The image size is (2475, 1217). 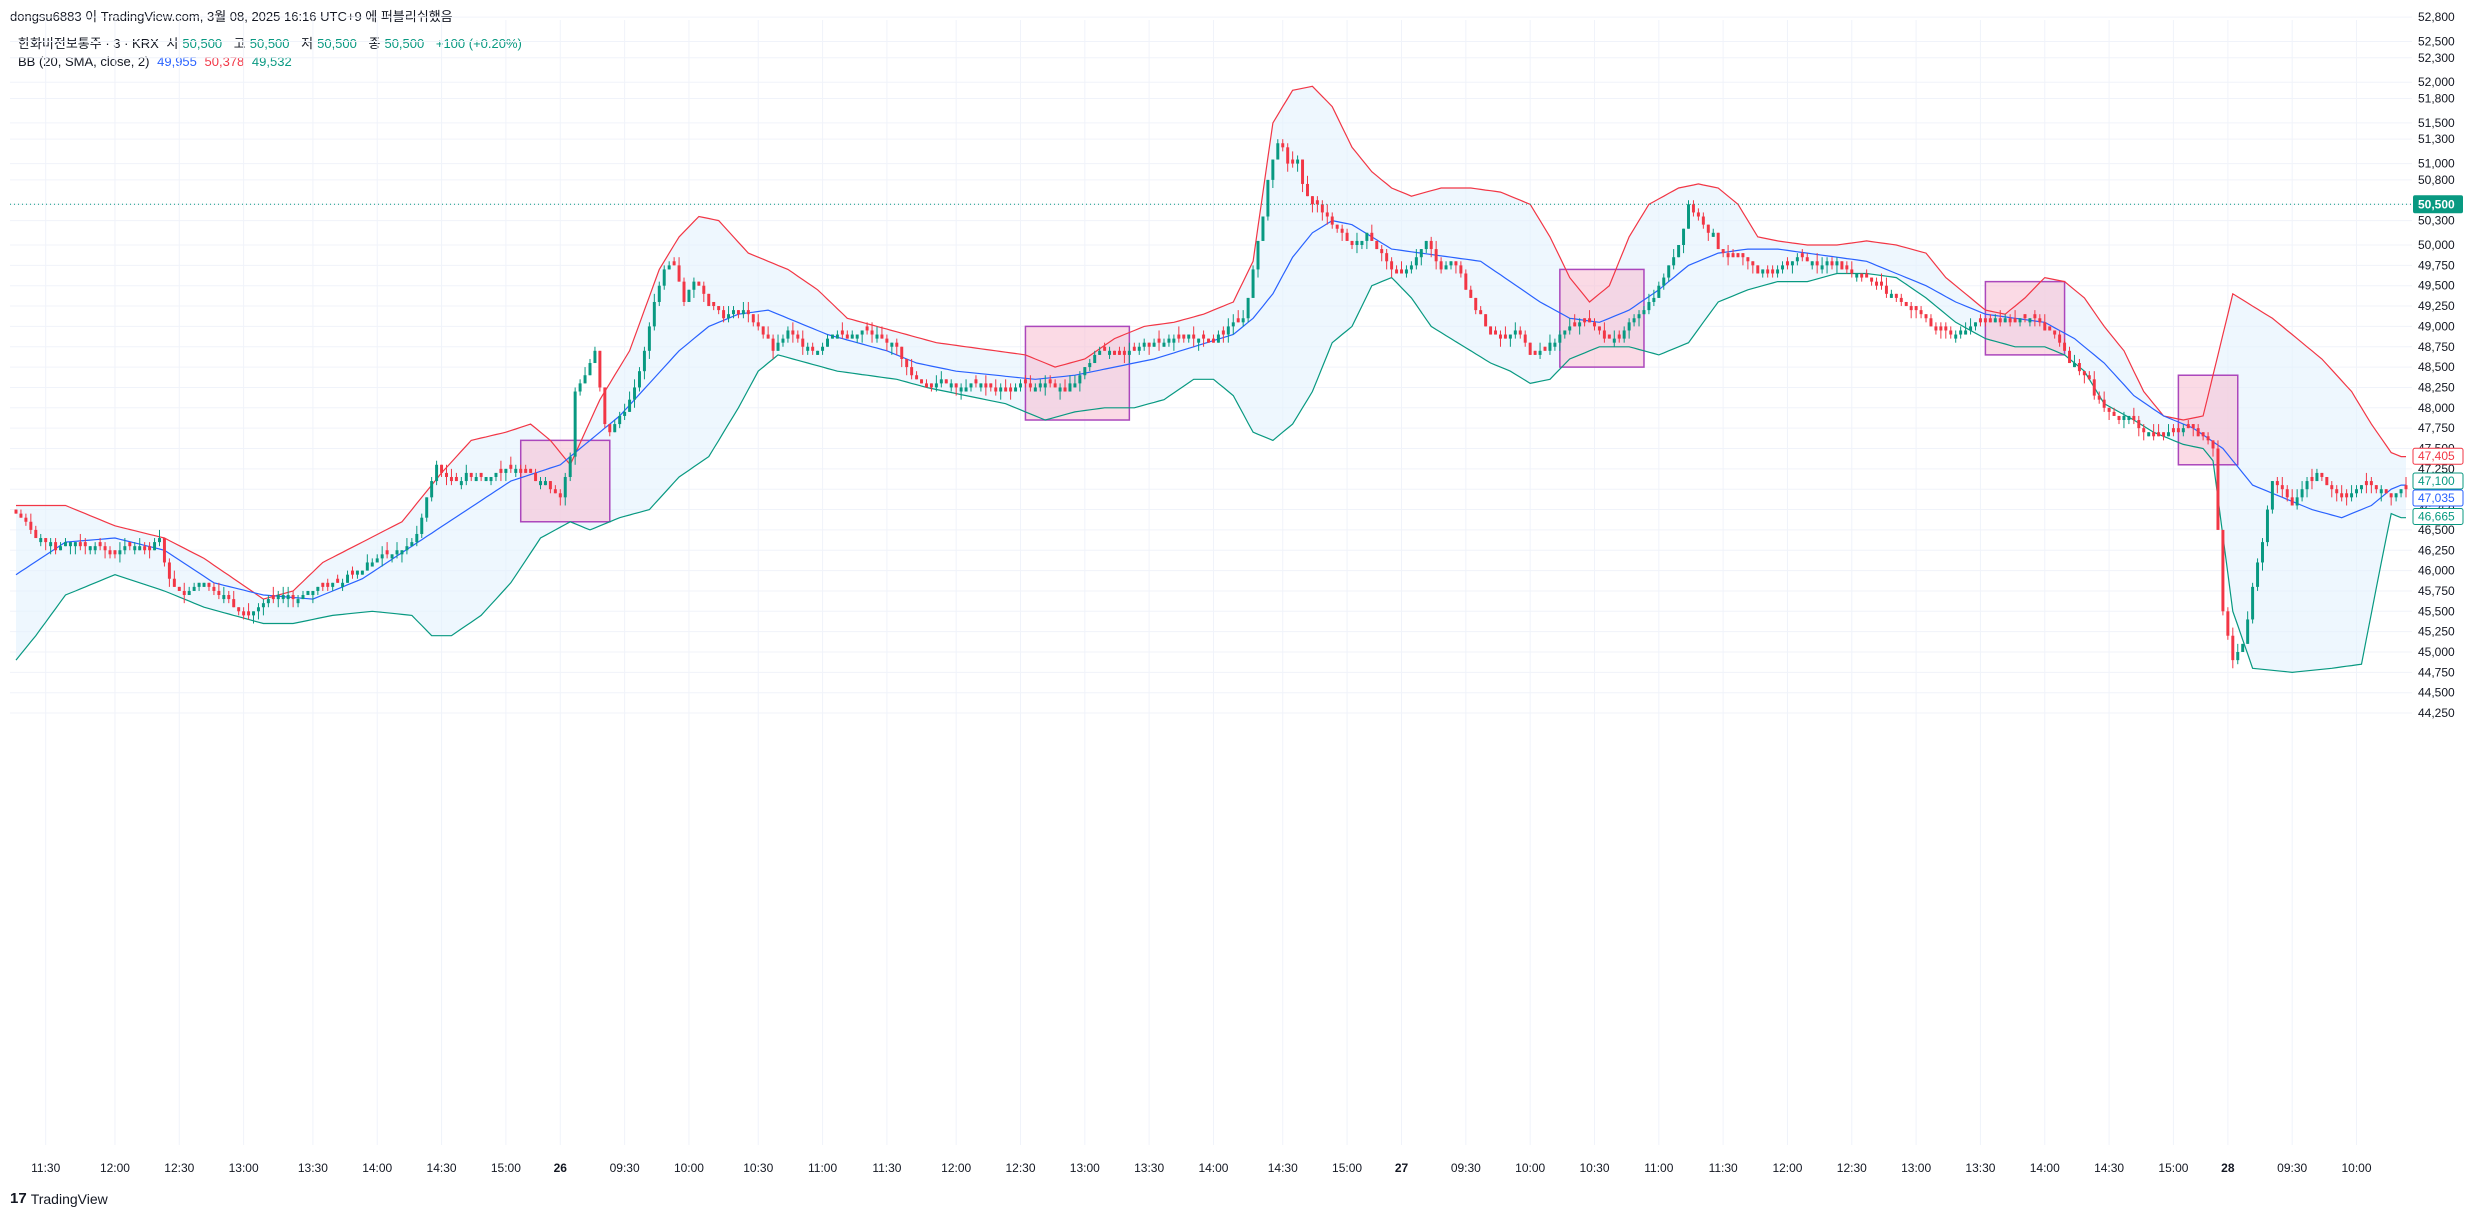 I want to click on high-label: 고, so click(x=239, y=43).